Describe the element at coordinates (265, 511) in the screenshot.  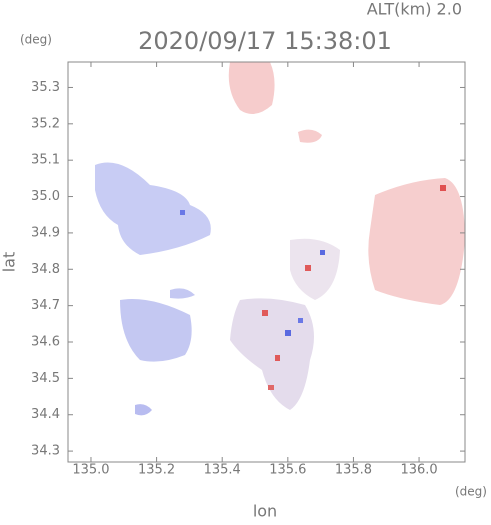
I see `x-axis-label: lon` at that location.